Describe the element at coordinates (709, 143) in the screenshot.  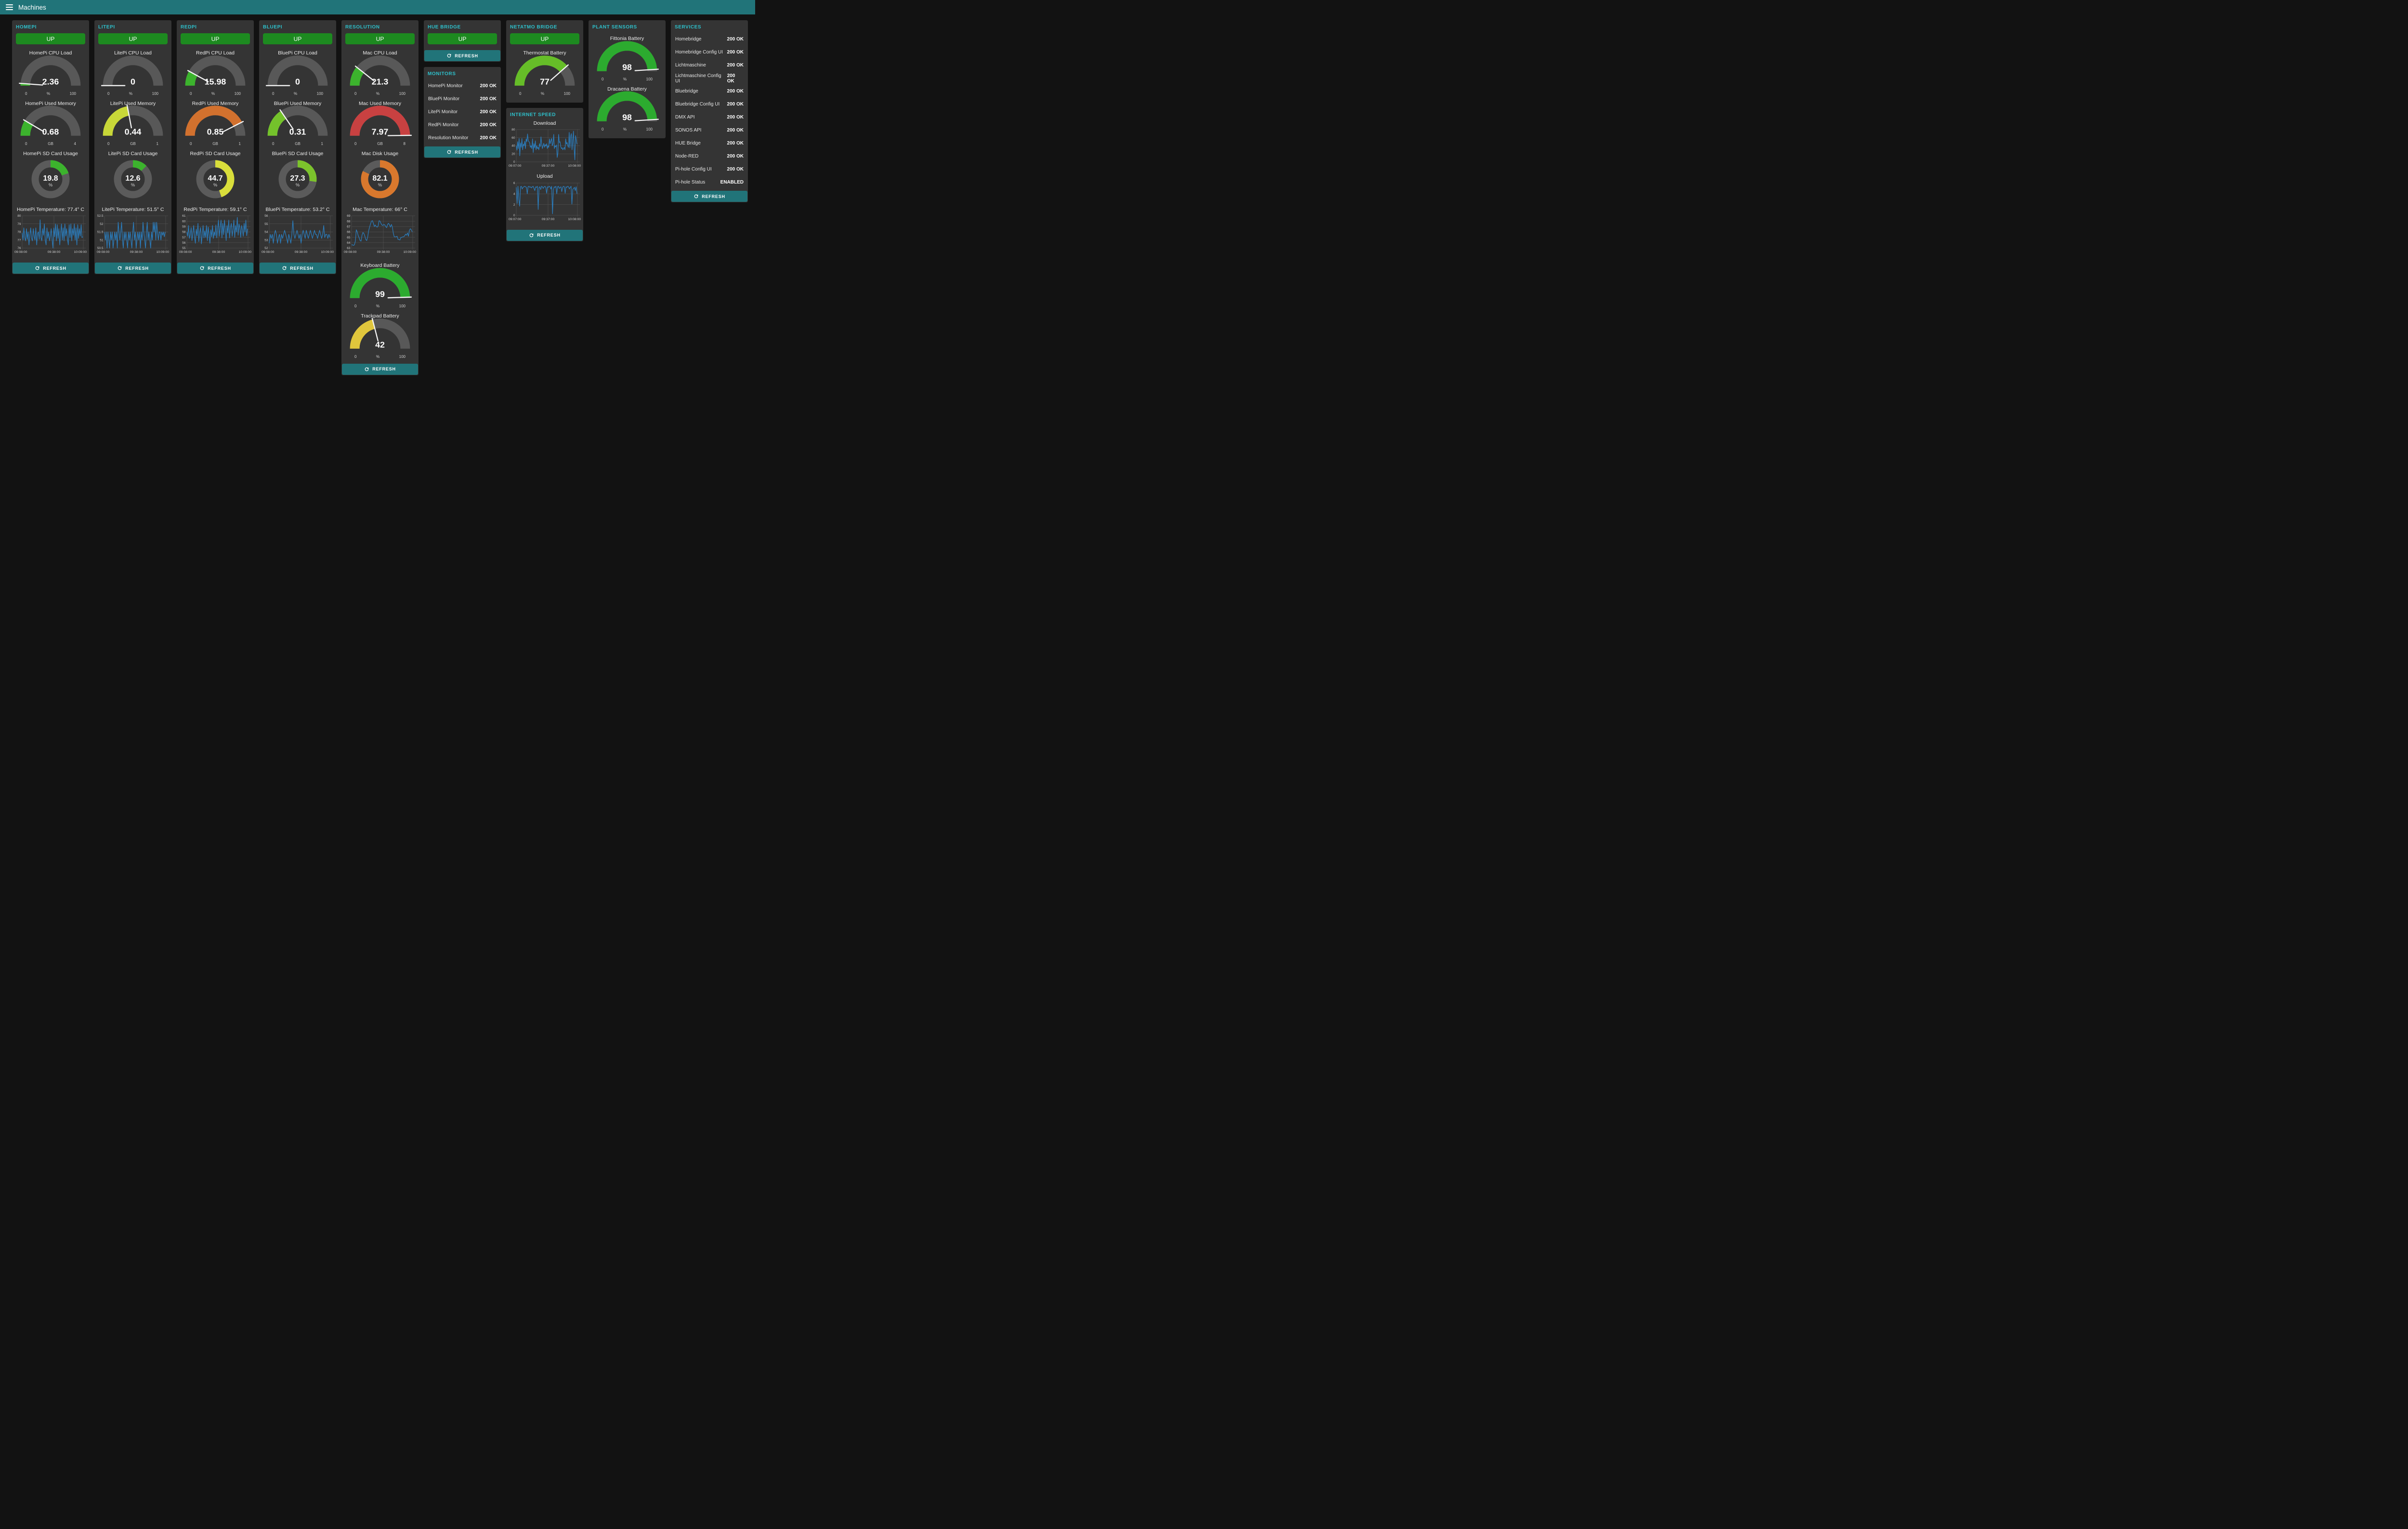
I see `list-item: HUE Bridge 200 OK` at that location.